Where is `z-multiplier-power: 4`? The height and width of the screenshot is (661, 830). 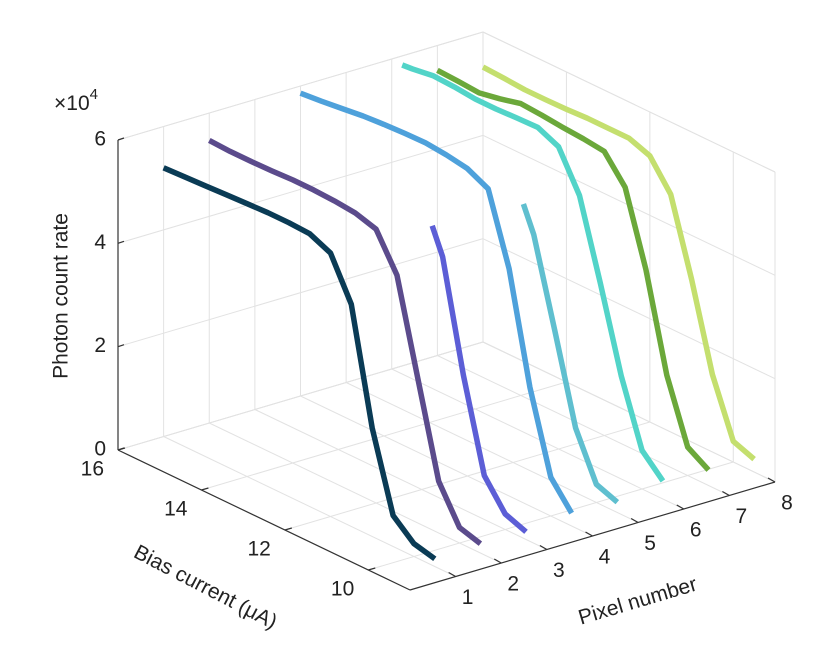 z-multiplier-power: 4 is located at coordinates (94, 94).